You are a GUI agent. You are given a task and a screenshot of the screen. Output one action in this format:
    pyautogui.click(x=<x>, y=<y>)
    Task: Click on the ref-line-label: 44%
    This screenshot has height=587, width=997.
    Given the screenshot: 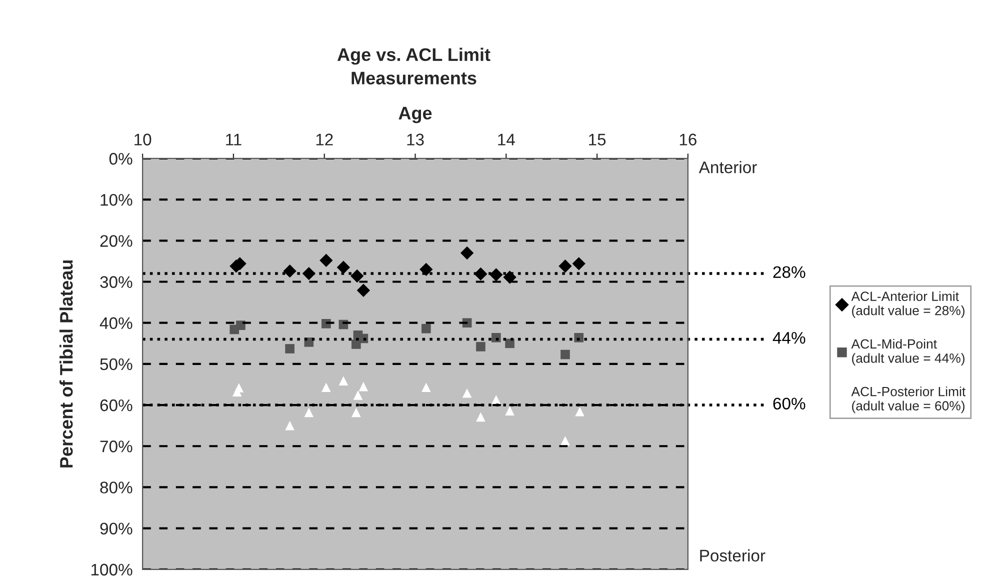 What is the action you would take?
    pyautogui.click(x=789, y=338)
    